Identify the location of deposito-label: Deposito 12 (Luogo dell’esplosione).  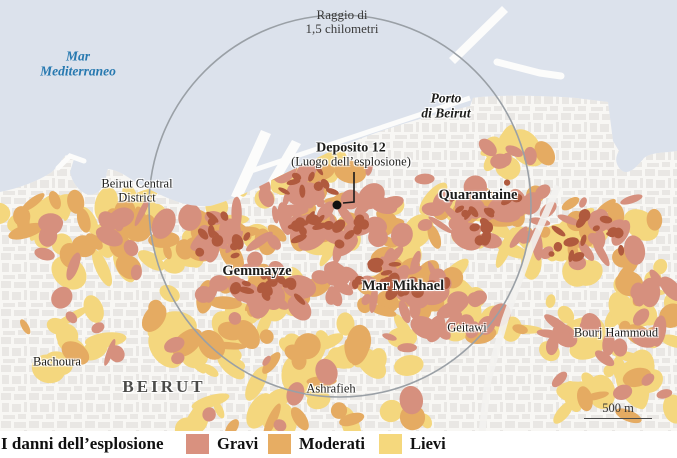
(351, 155).